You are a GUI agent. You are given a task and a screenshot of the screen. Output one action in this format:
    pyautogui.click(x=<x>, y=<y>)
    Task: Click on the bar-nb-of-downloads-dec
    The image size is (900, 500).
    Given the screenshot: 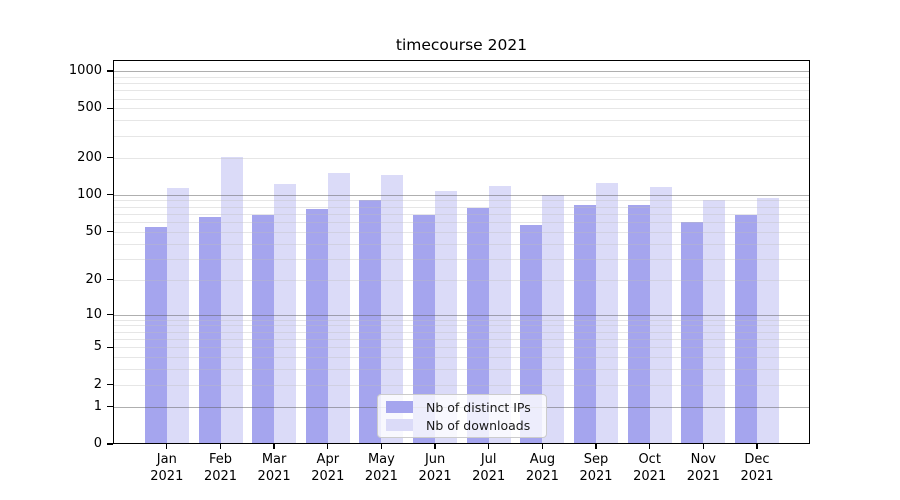 What is the action you would take?
    pyautogui.click(x=768, y=321)
    